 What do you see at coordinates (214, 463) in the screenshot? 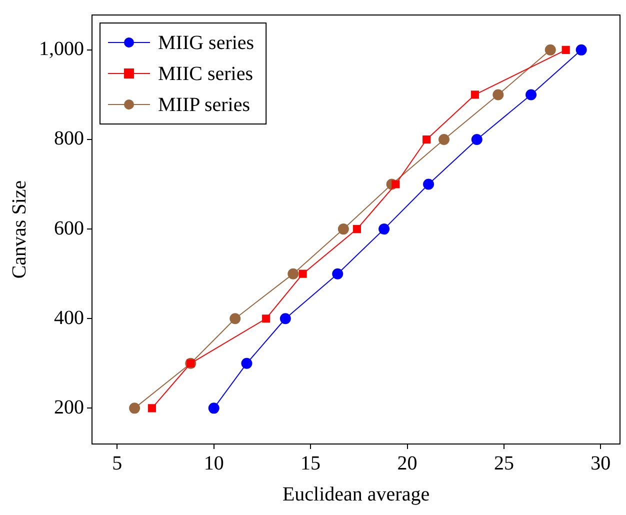
I see `x-tick-label: 10` at bounding box center [214, 463].